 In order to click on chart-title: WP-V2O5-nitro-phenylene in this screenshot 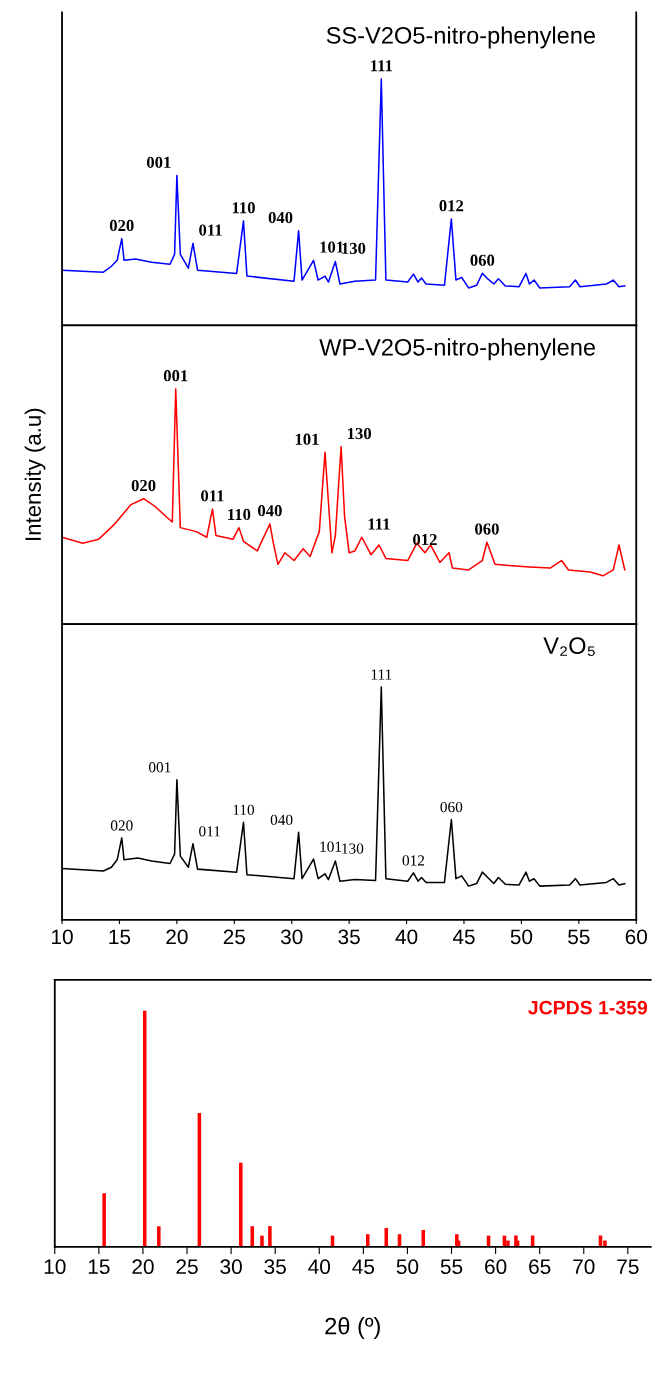, I will do `click(457, 349)`.